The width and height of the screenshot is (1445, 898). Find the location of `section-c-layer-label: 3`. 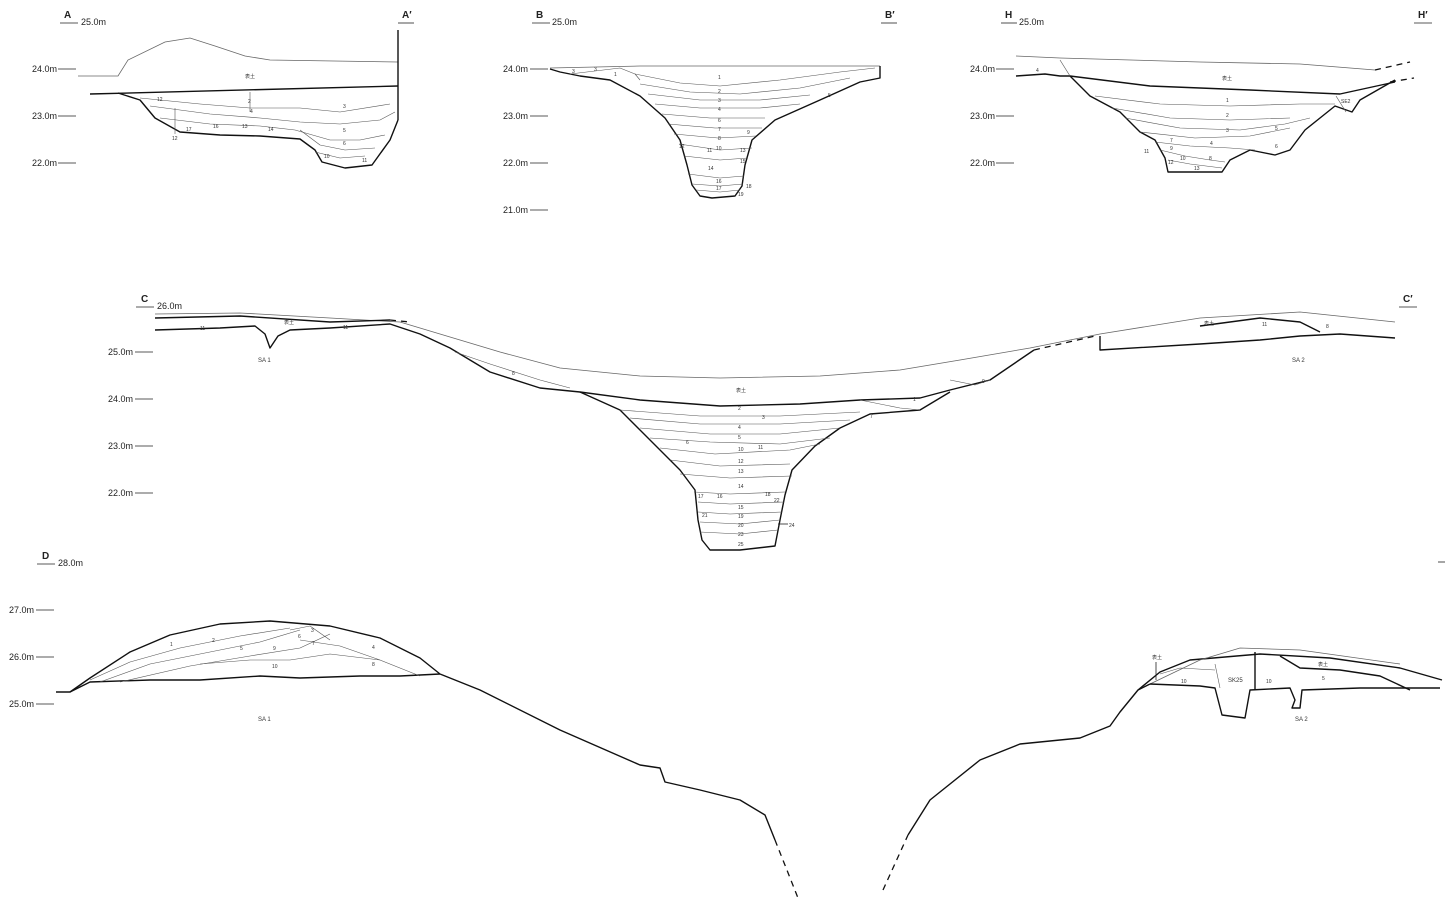

section-c-layer-label: 3 is located at coordinates (763, 418).